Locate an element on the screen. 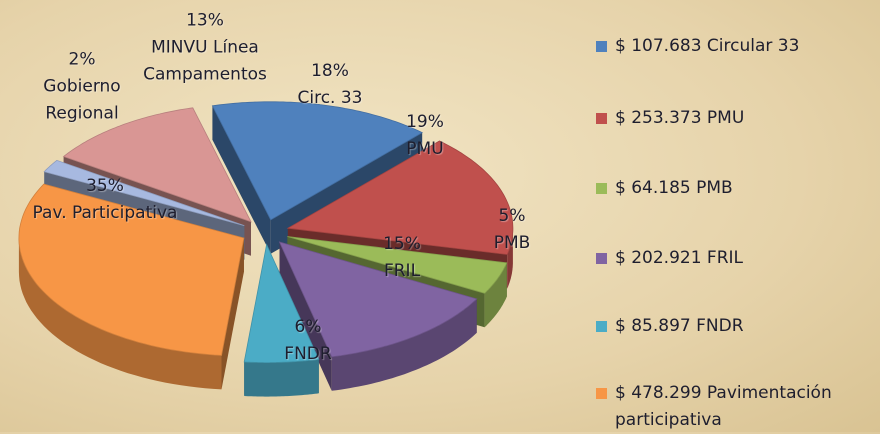 The width and height of the screenshot is (880, 434). value-label: 6% is located at coordinates (308, 327).